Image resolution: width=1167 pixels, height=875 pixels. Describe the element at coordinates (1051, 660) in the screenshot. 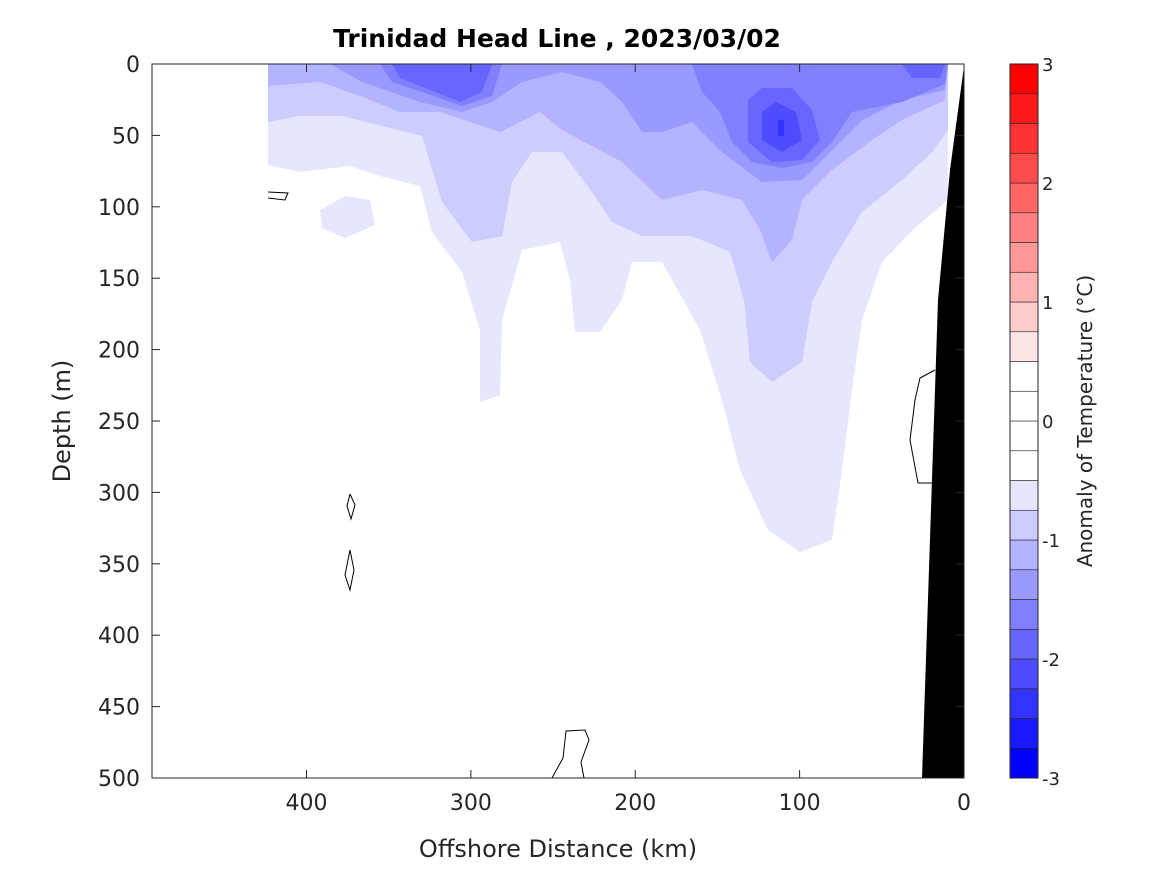

I see `colorbar-tick-label: -2` at that location.